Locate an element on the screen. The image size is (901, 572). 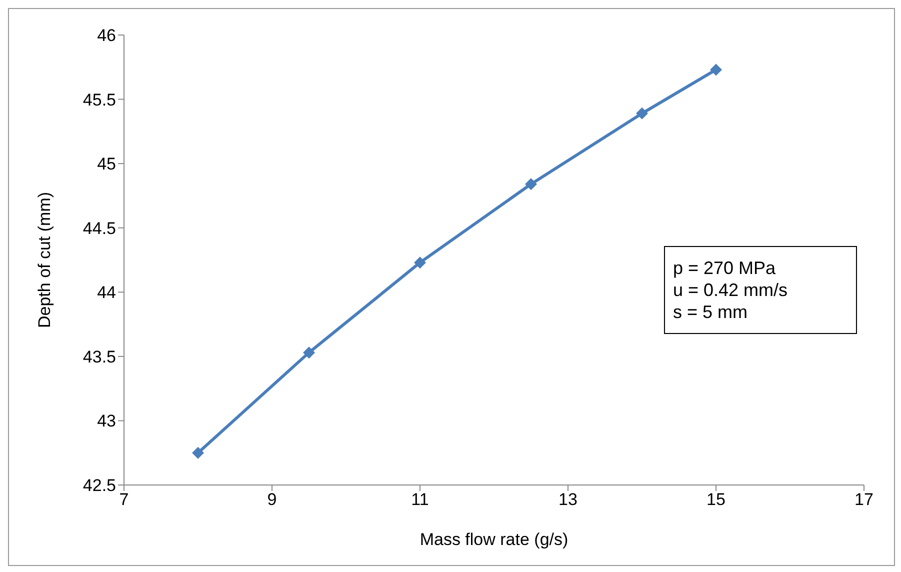
y-tick-label: 44.5 is located at coordinates (99, 228).